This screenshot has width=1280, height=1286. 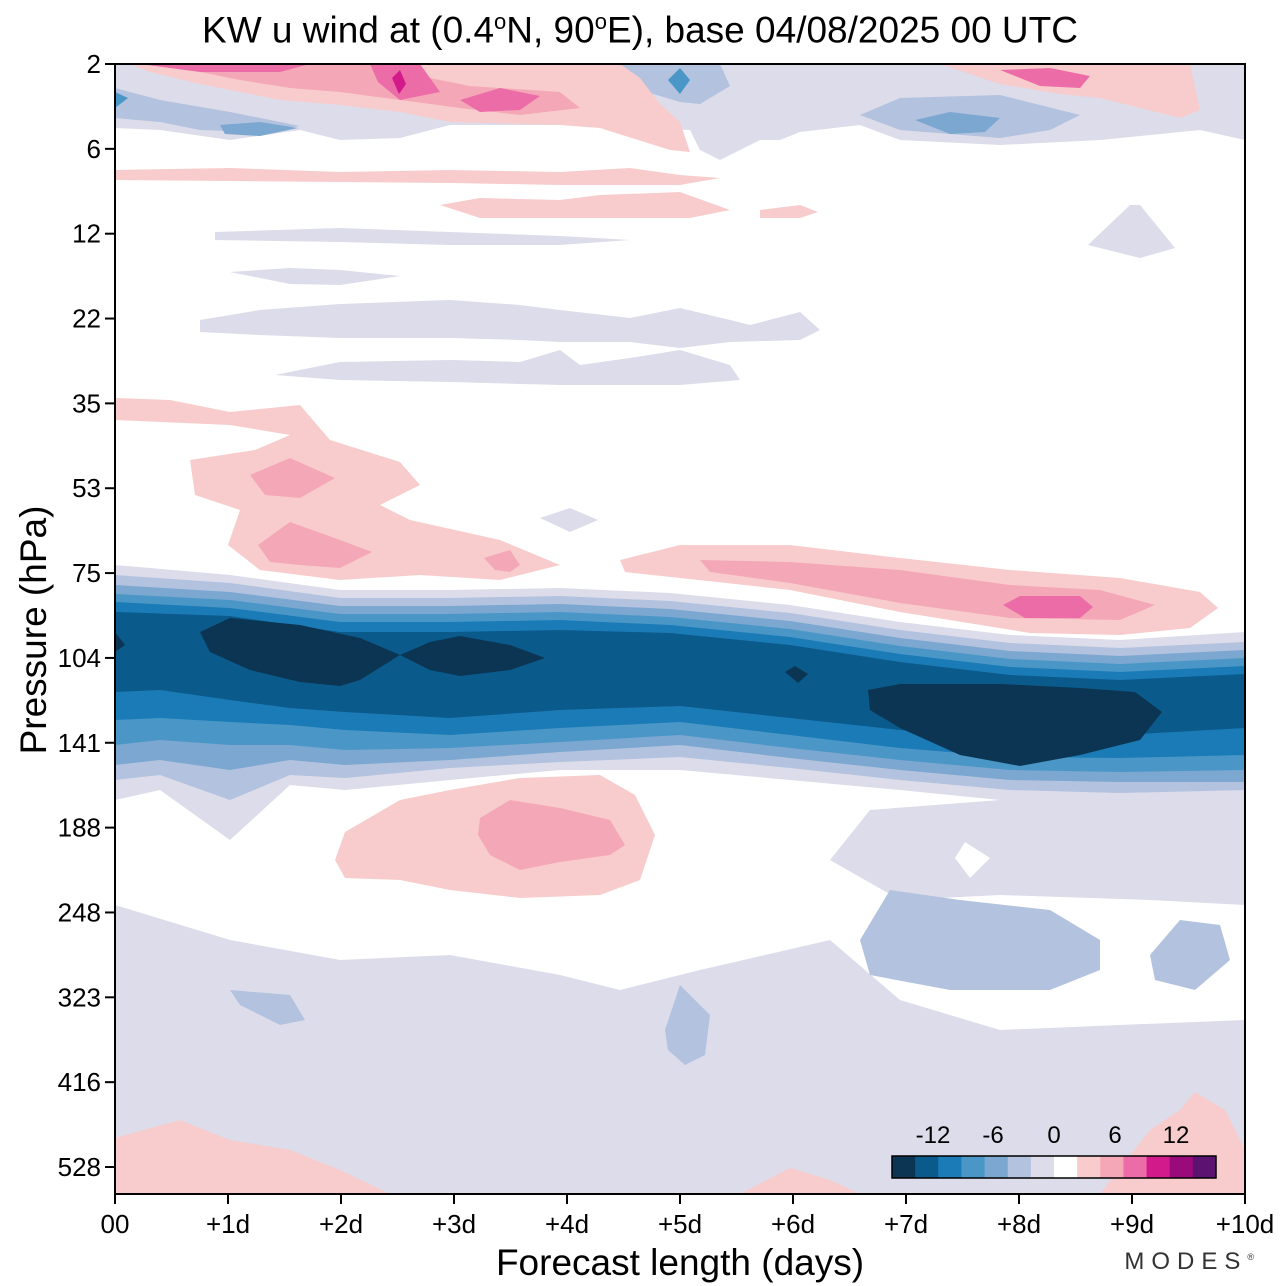 What do you see at coordinates (79, 912) in the screenshot?
I see `y-tick-label: 248` at bounding box center [79, 912].